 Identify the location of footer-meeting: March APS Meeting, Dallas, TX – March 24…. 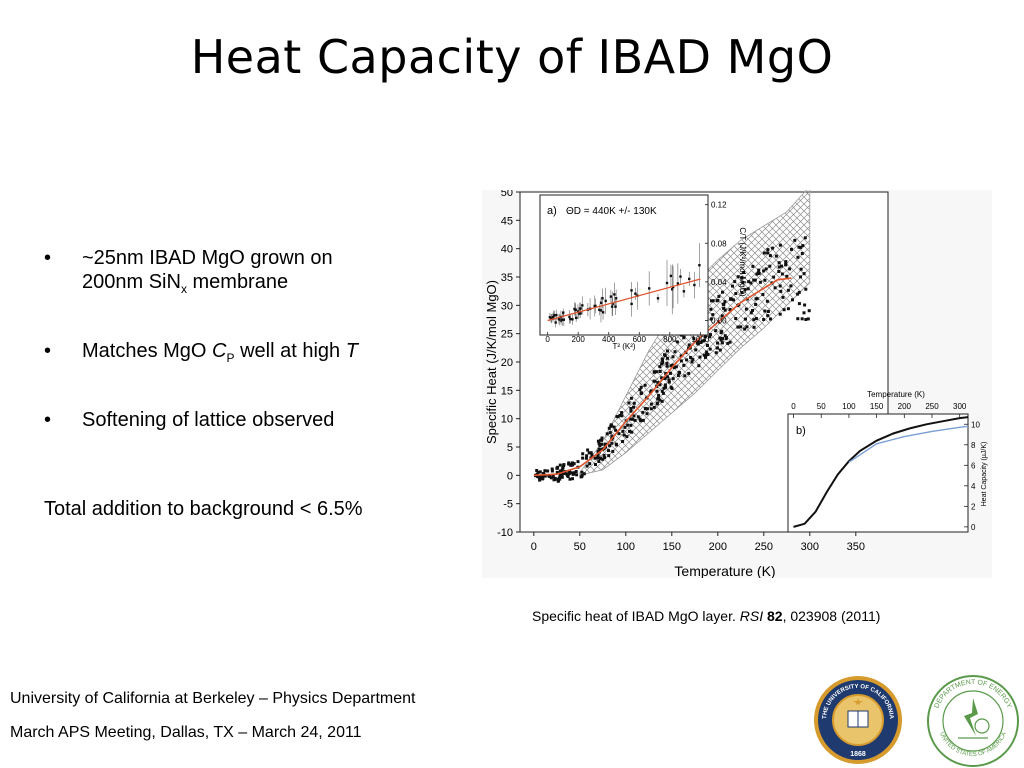
(186, 732).